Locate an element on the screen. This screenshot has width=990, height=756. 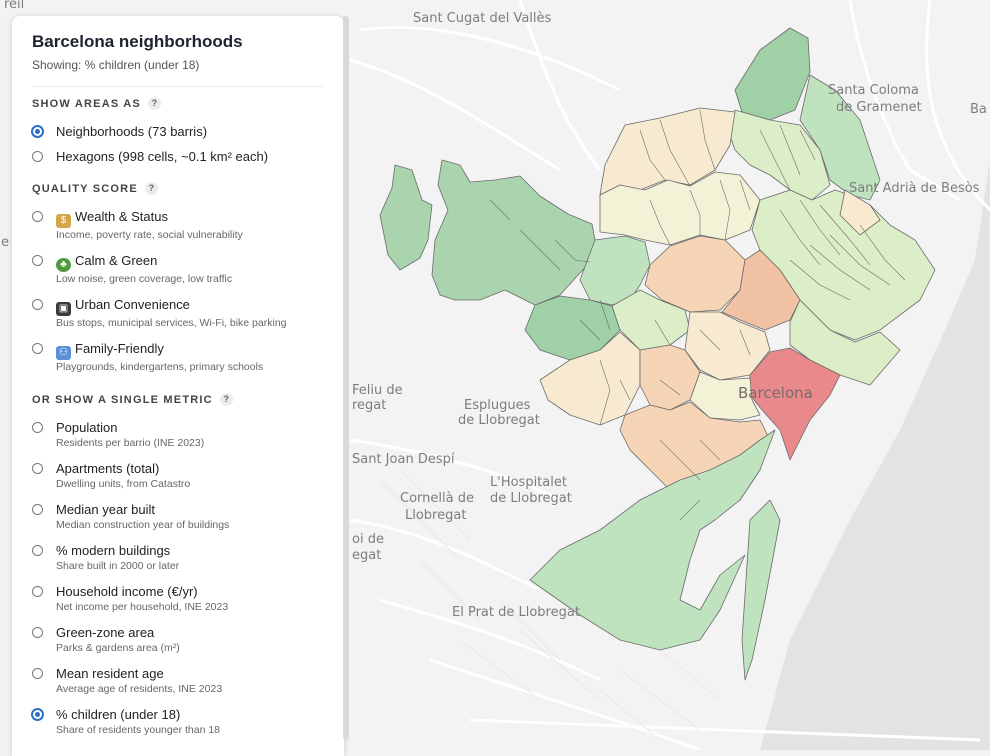
money-bag-icon: $ is located at coordinates (63, 221).